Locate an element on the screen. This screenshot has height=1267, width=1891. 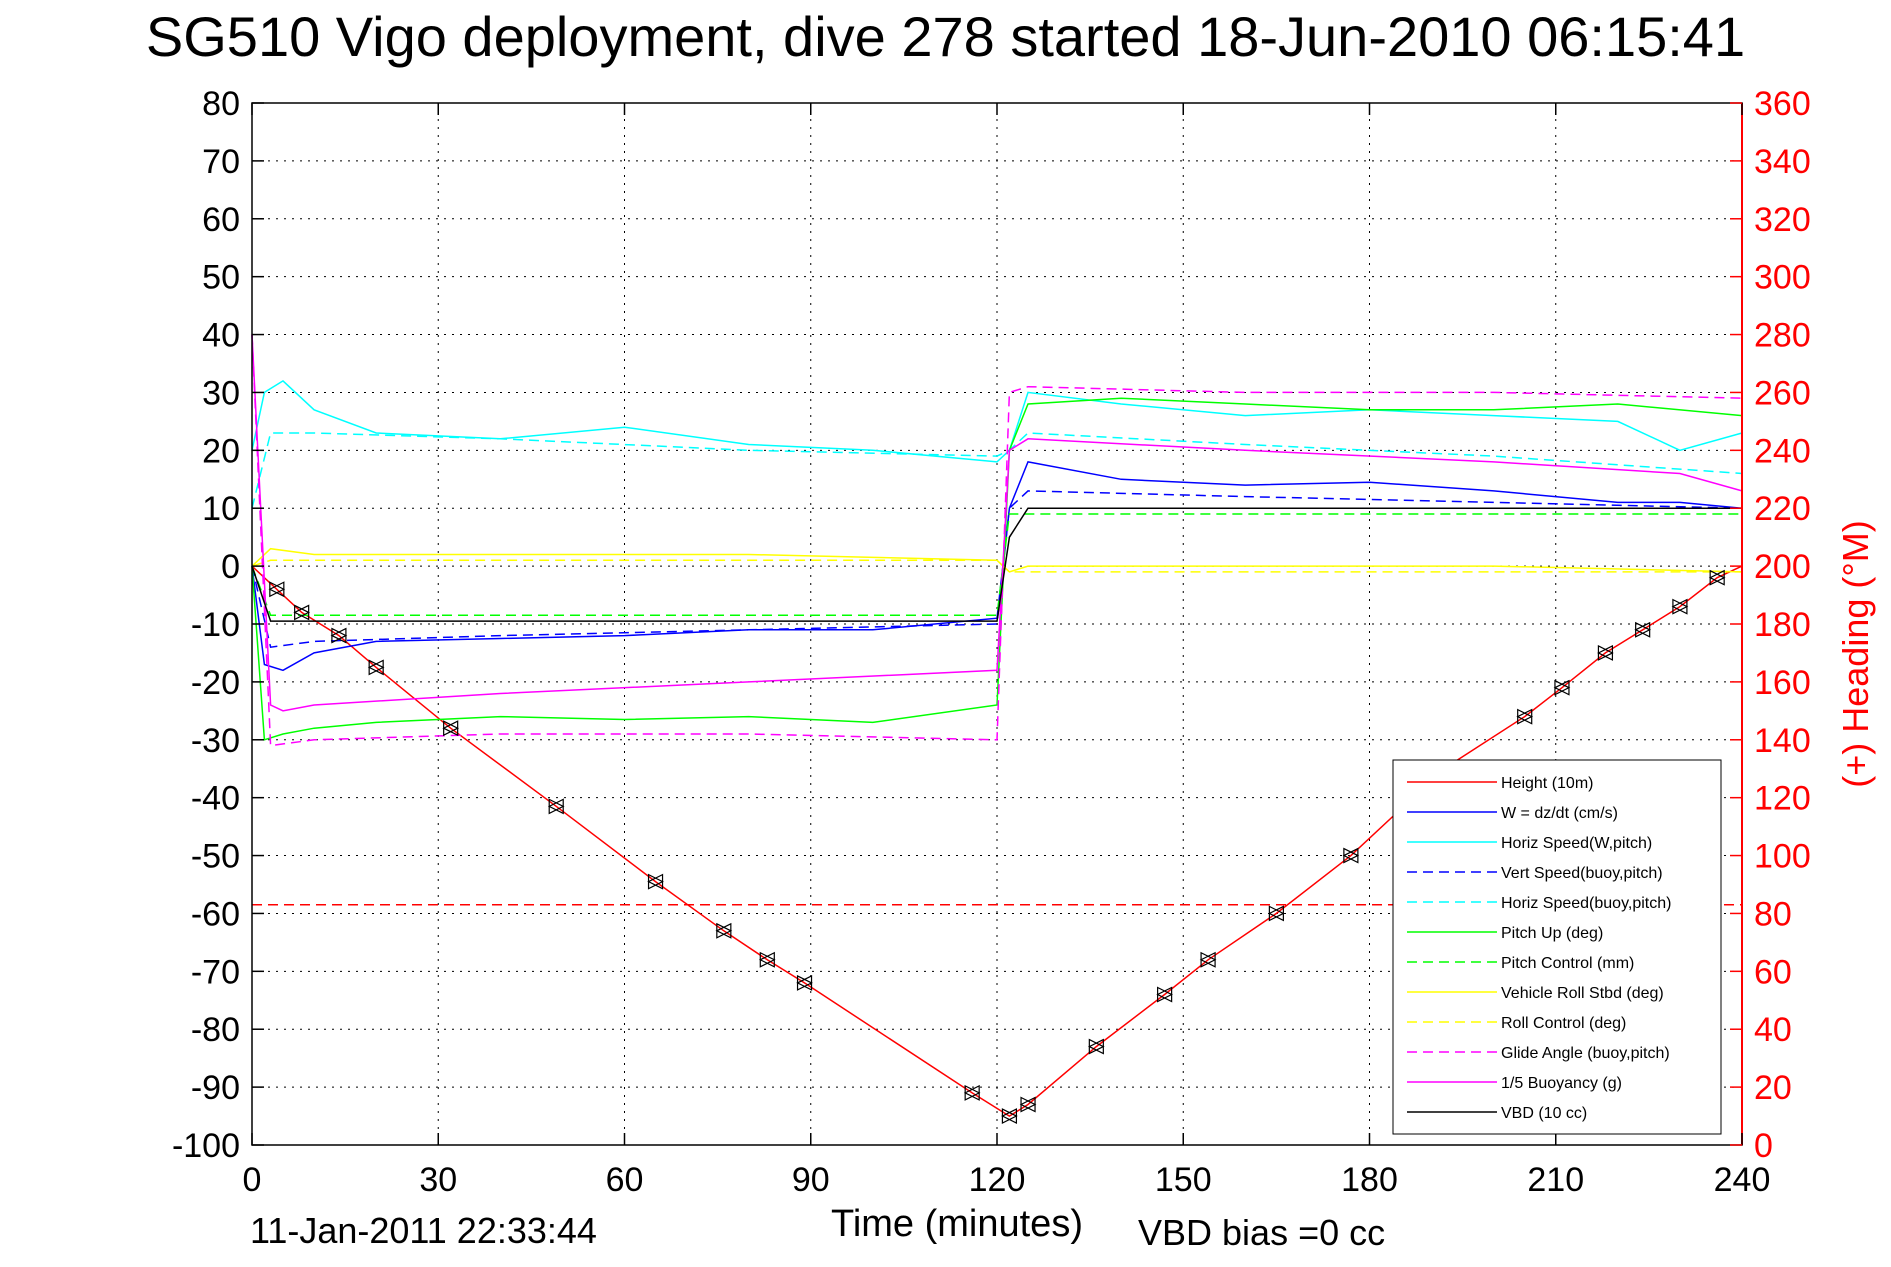
y2-tick-label: 360 is located at coordinates (1782, 104).